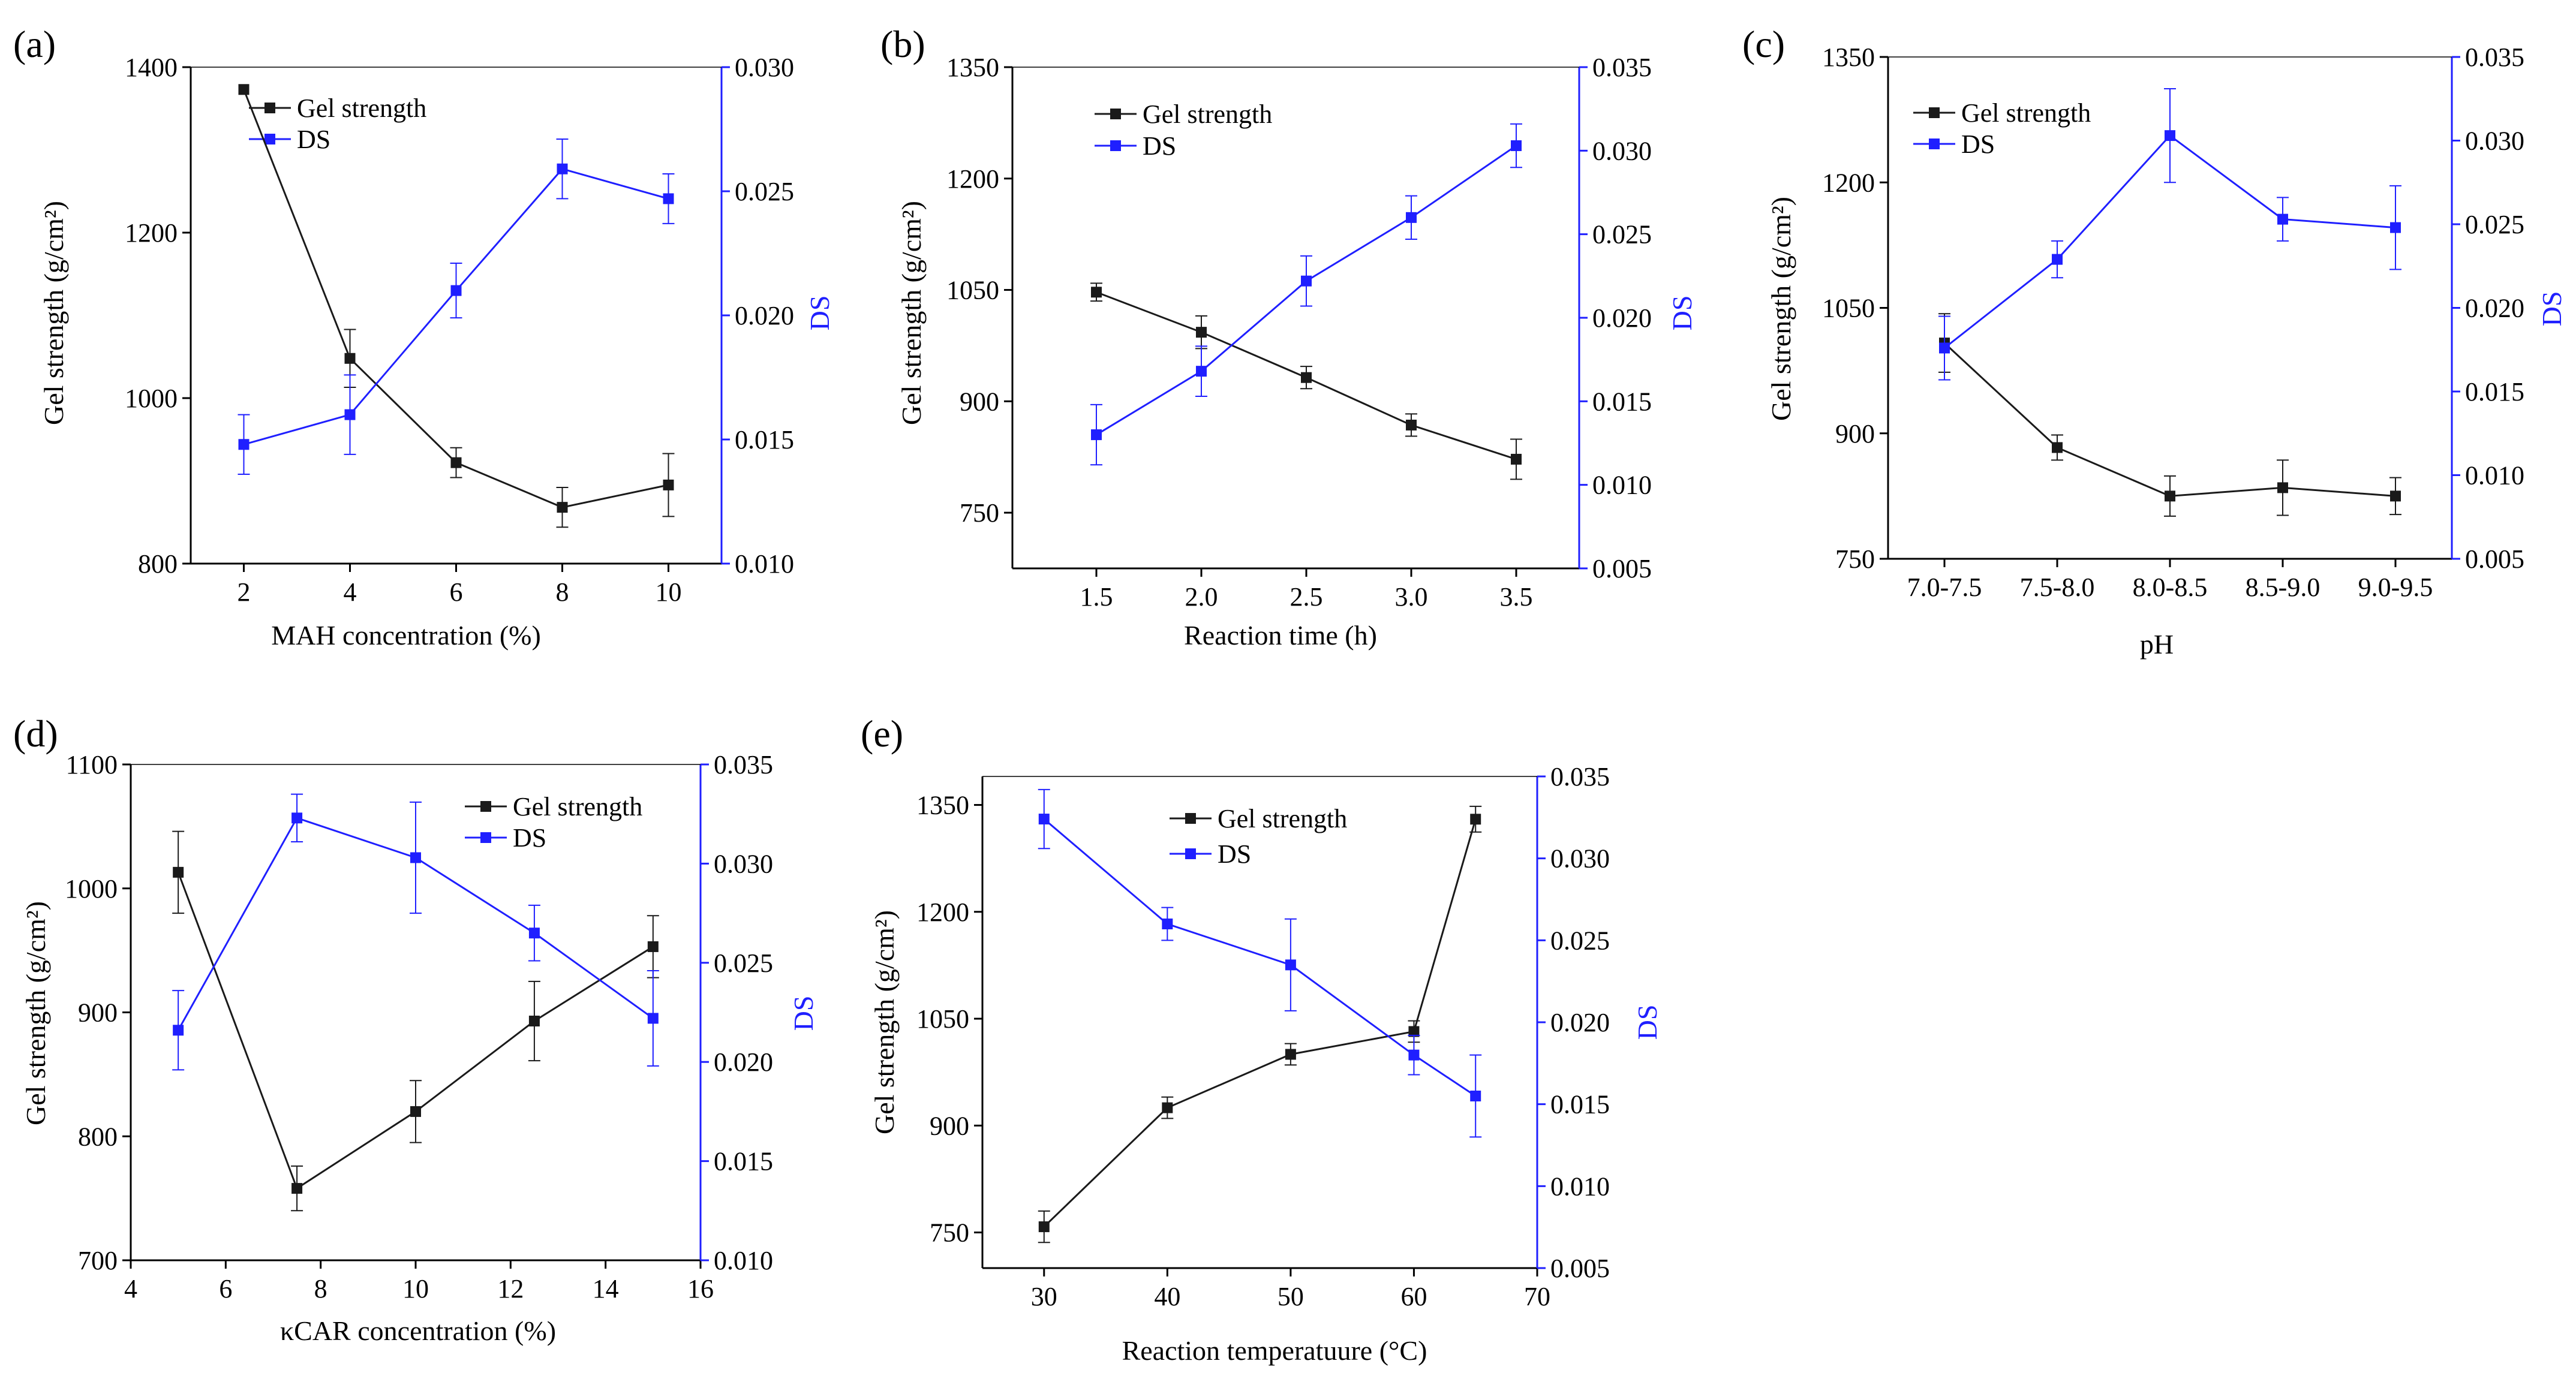 This screenshot has height=1376, width=2576. What do you see at coordinates (1307, 597) in the screenshot?
I see `x-tick-label: 2.5` at bounding box center [1307, 597].